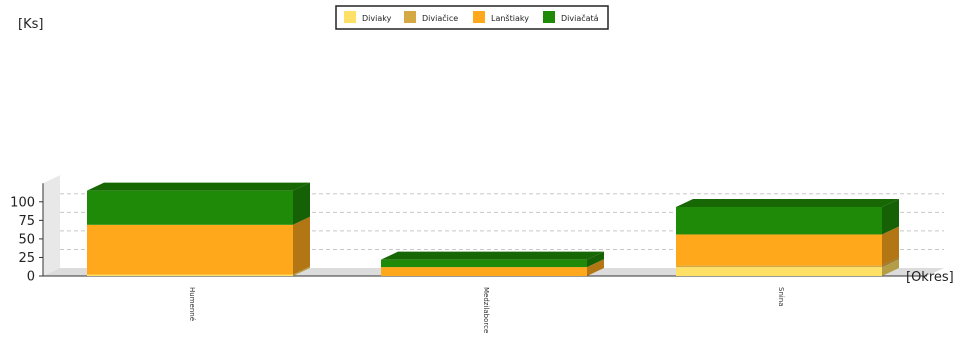  What do you see at coordinates (377, 18) in the screenshot?
I see `legend-label: Diviaky` at bounding box center [377, 18].